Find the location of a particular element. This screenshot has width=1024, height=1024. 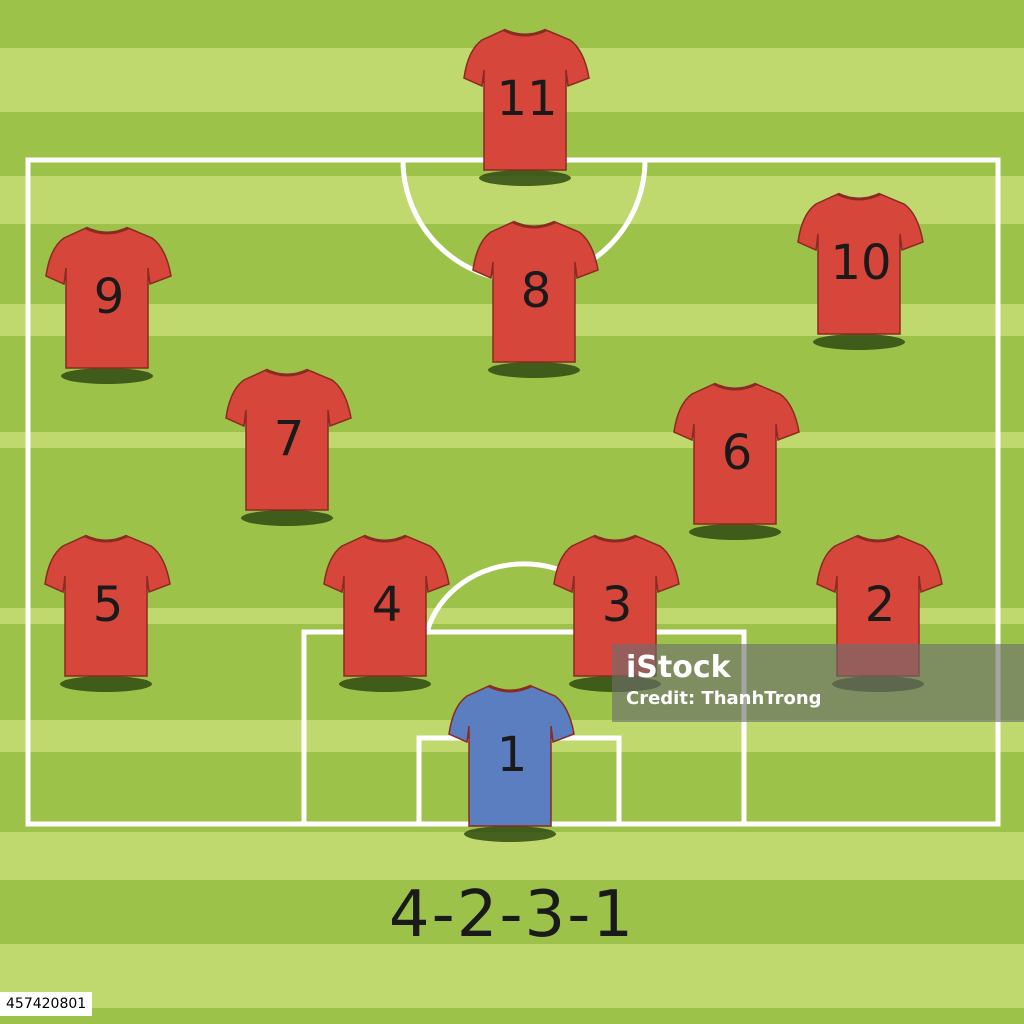

player-shirt: 8 is located at coordinates (536, 301).